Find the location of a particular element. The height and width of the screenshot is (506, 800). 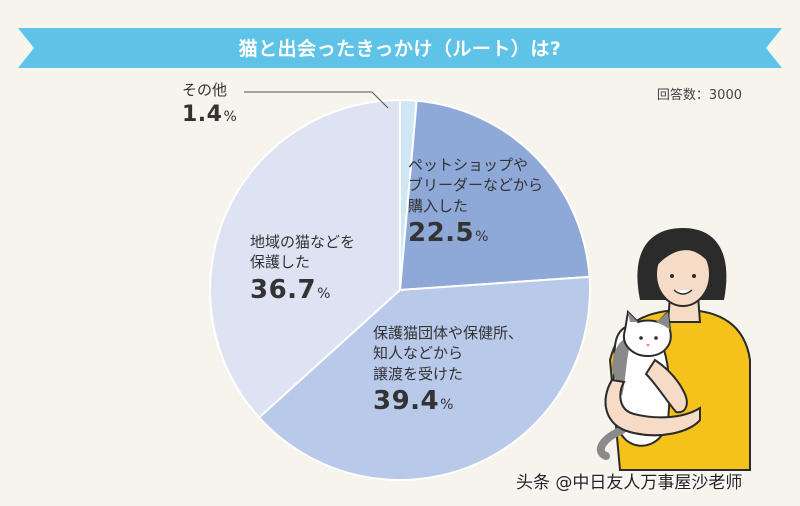

slice-value-rescue: 36.7% is located at coordinates (290, 289).